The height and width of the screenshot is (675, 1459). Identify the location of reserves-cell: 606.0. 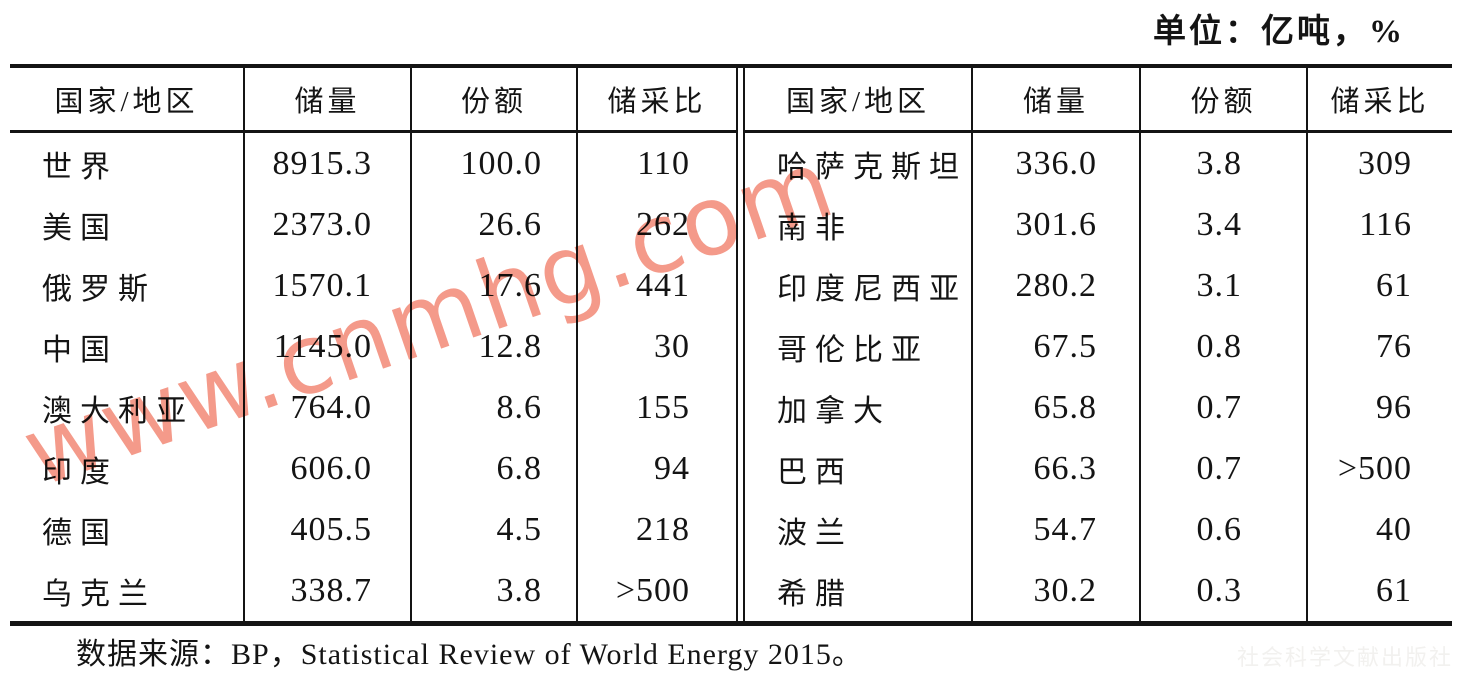
(328, 468).